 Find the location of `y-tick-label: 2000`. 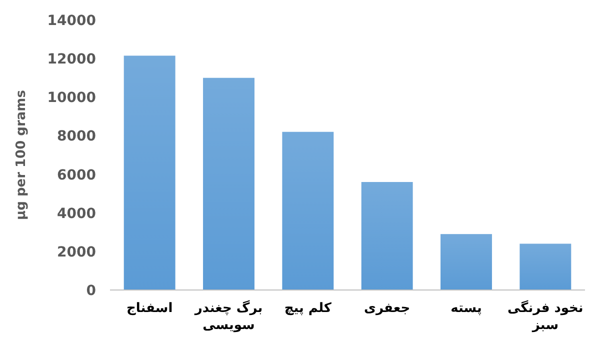

y-tick-label: 2000 is located at coordinates (76, 252).